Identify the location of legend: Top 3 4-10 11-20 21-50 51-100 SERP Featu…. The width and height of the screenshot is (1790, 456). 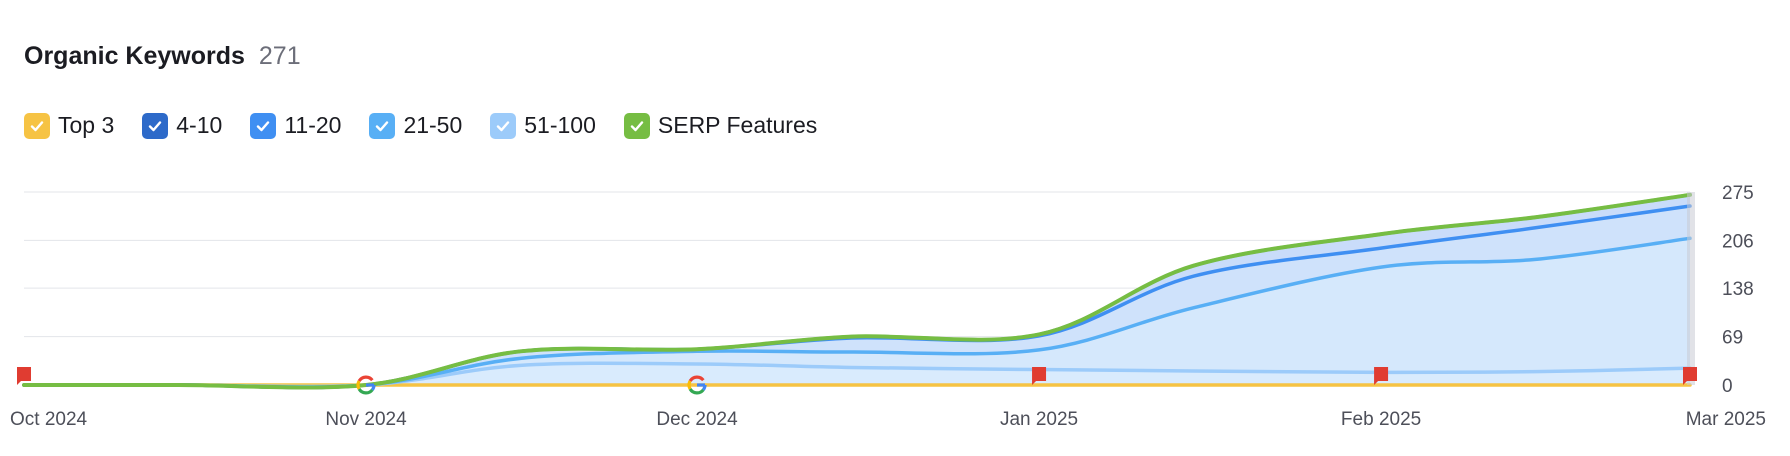
(434, 125).